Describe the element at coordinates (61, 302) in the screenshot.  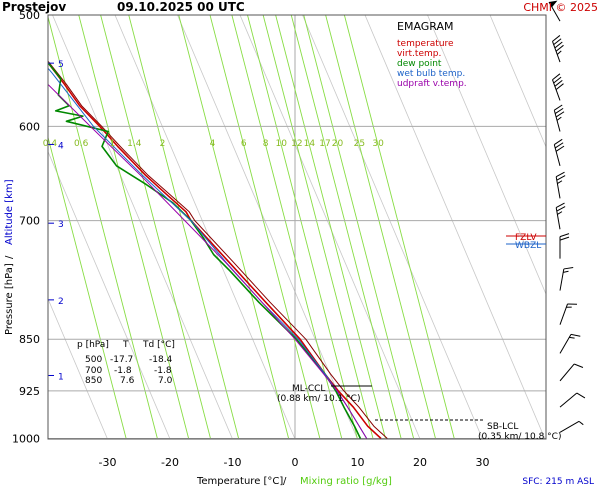
I see `altitude-tick-label: 2` at that location.